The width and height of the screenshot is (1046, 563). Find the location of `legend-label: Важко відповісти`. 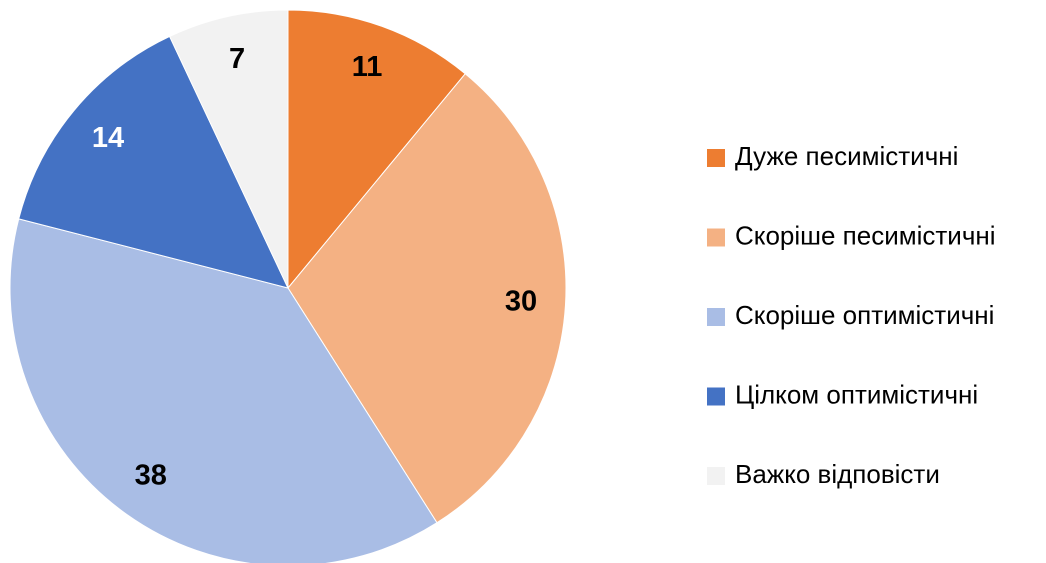

legend-label: Важко відповісти is located at coordinates (837, 474).